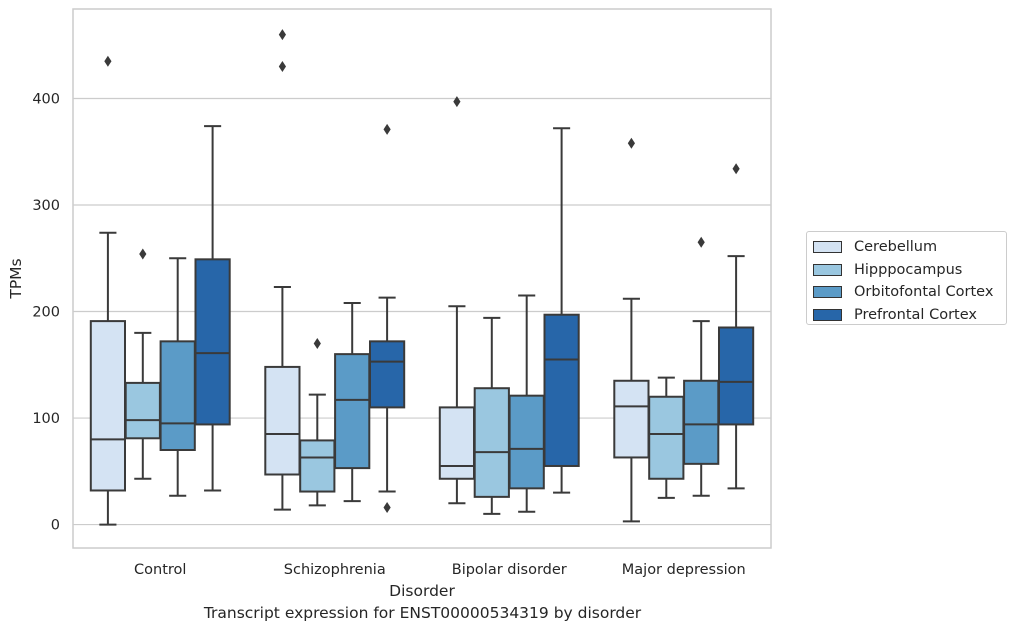 This screenshot has height=634, width=1019. What do you see at coordinates (335, 570) in the screenshot?
I see `x-tick-label: Schizophrenia` at bounding box center [335, 570].